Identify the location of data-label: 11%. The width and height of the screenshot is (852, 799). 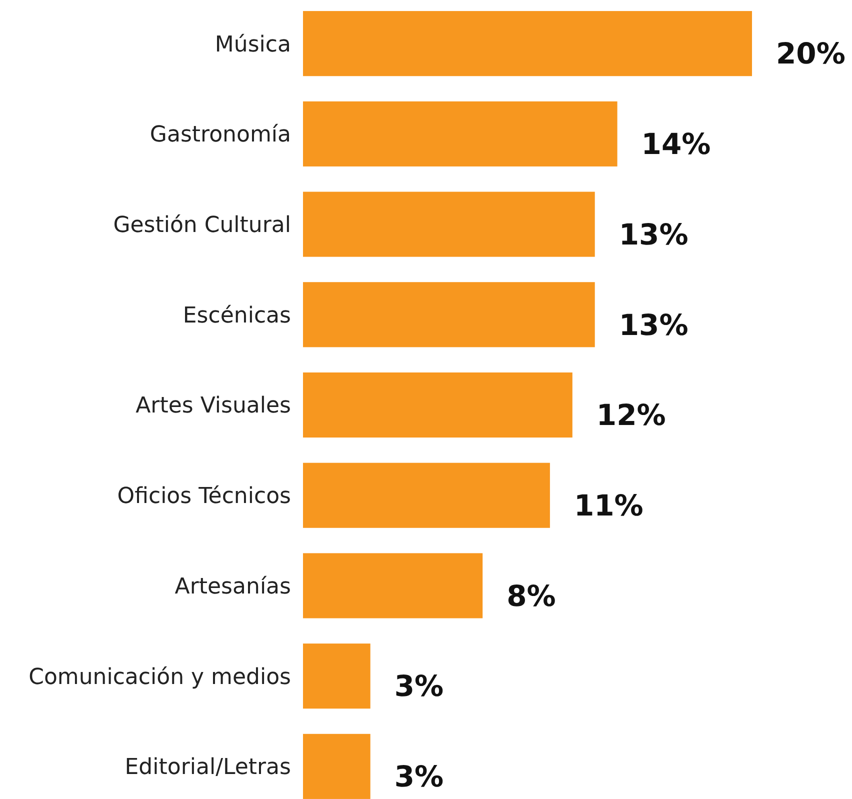
(609, 505).